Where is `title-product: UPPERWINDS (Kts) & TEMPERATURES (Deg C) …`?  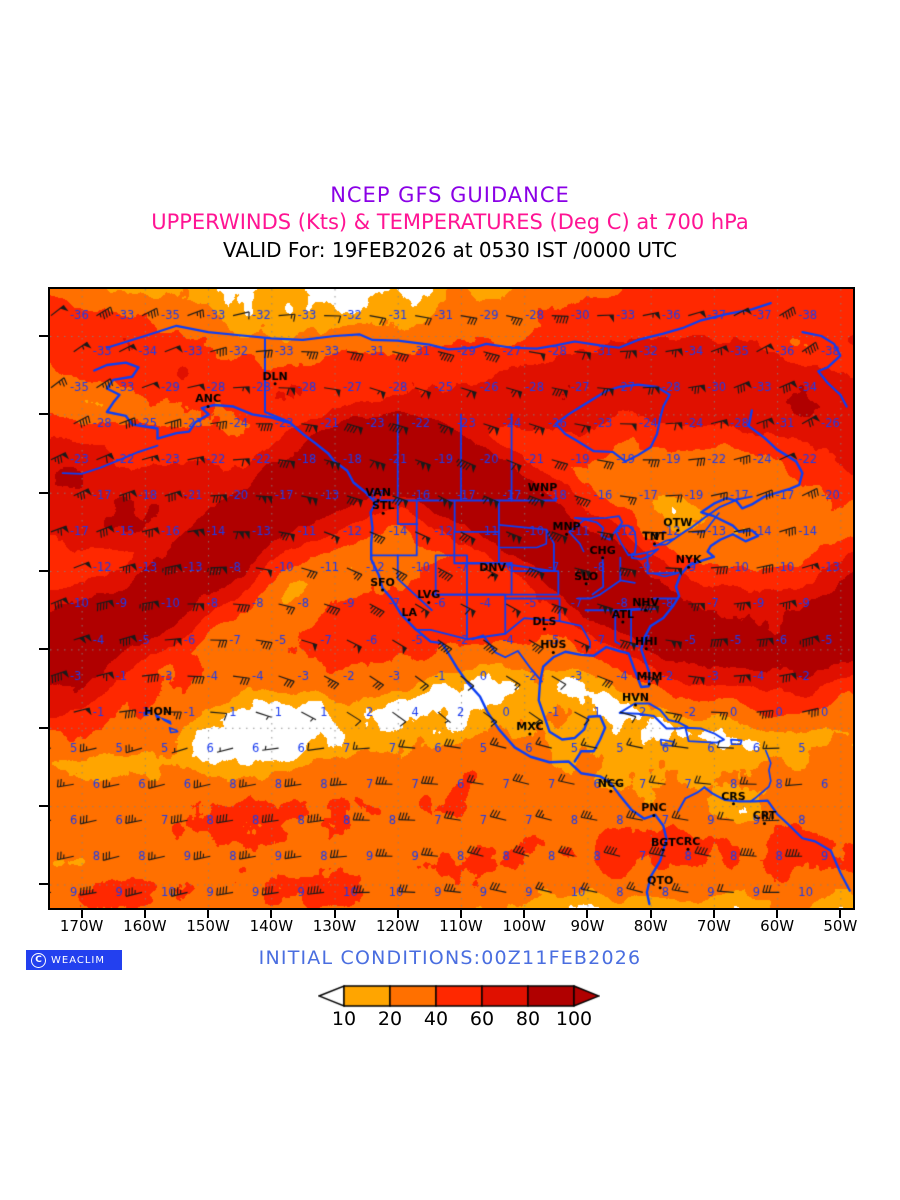 title-product: UPPERWINDS (Kts) & TEMPERATURES (Deg C) … is located at coordinates (450, 222).